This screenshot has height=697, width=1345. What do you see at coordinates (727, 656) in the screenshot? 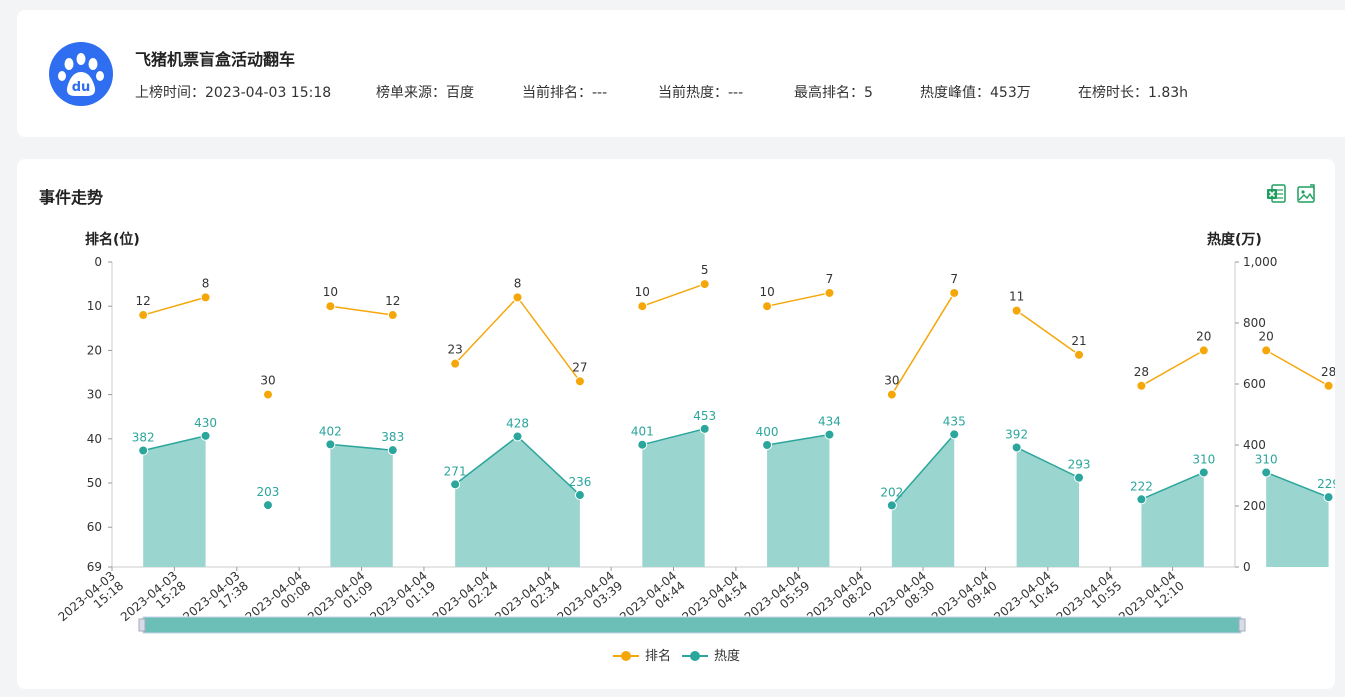
I see `legend-label: 热度` at bounding box center [727, 656].